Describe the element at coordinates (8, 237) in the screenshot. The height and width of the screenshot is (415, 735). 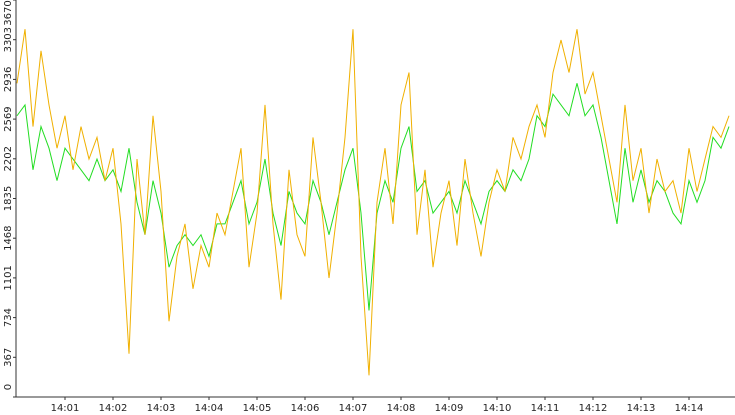
I see `y-tick-label: 1468` at that location.